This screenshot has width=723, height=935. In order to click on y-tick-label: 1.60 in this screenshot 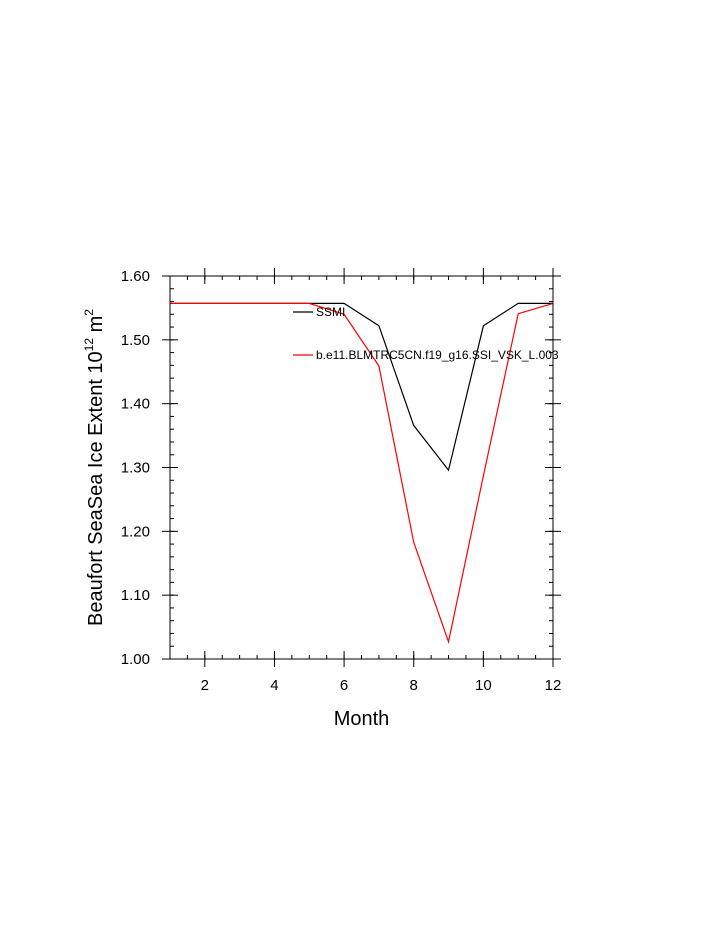, I will do `click(135, 276)`.